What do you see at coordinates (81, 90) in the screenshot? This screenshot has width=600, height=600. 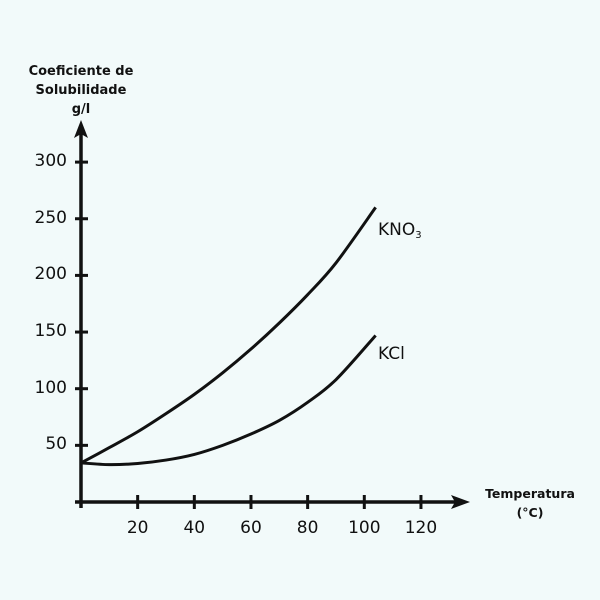 I see `y-axis-label-line-2: Solubilidade` at bounding box center [81, 90].